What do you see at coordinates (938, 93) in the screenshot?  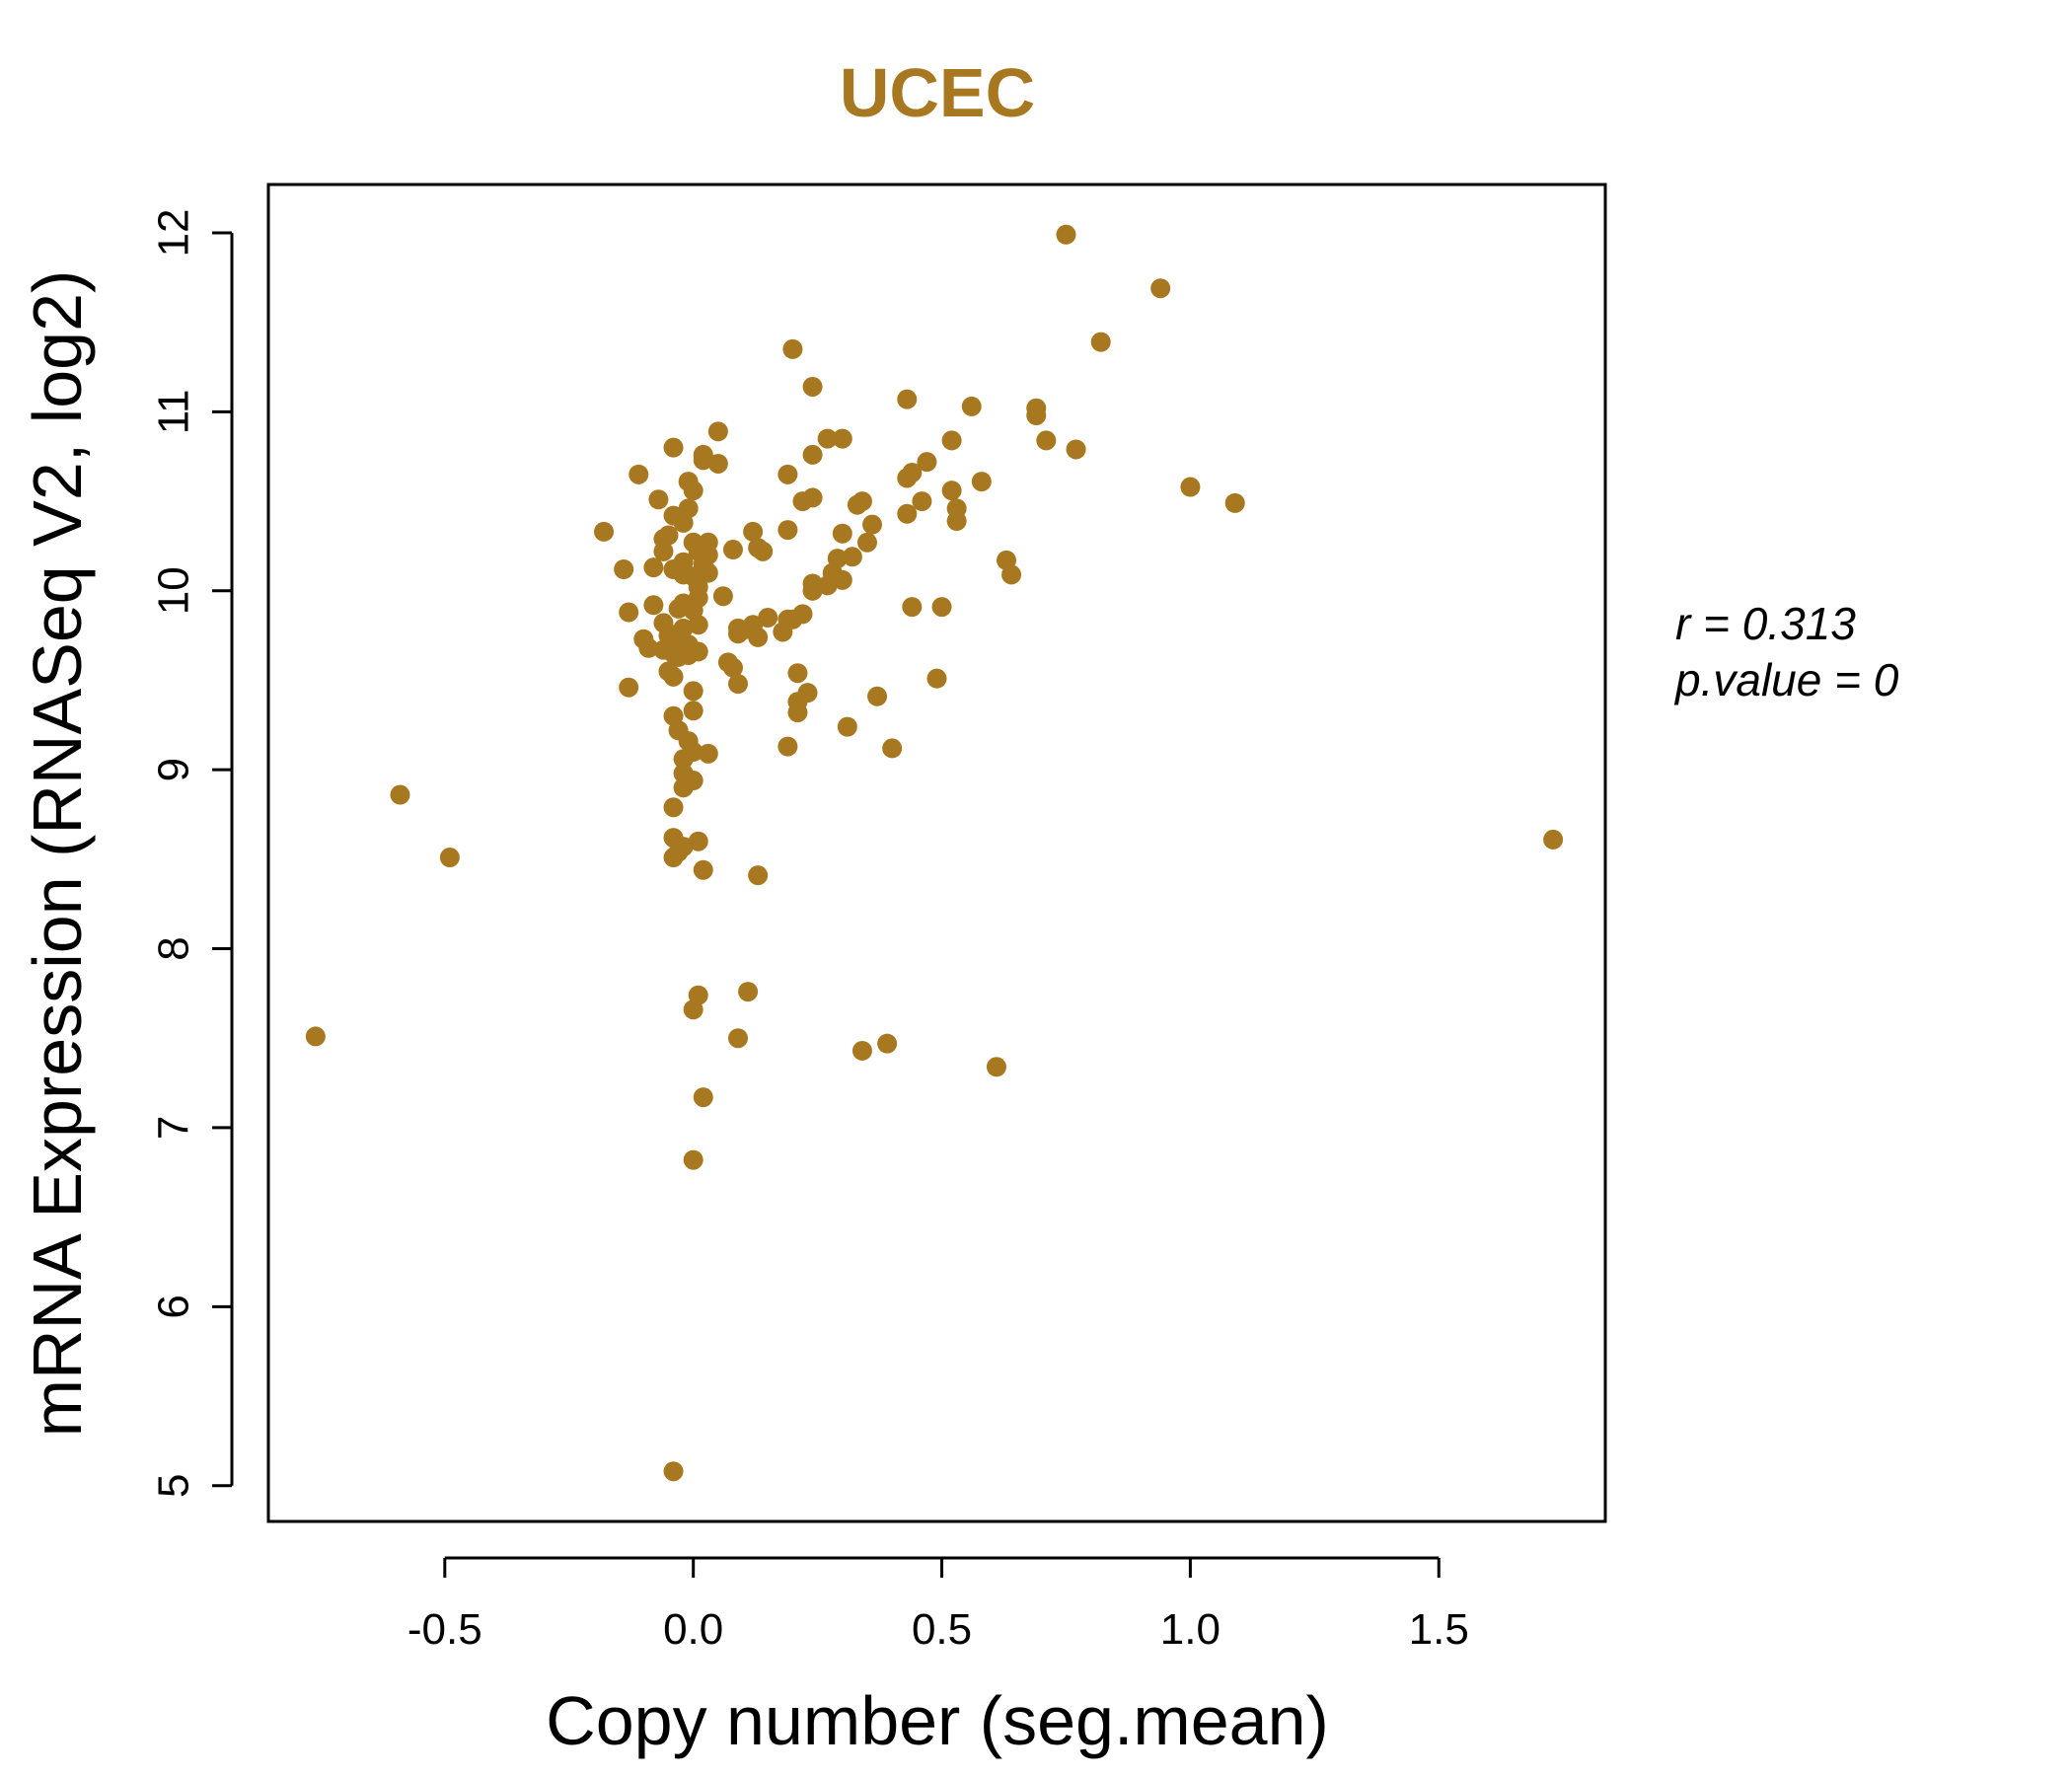 I see `chart-title: UCEC` at bounding box center [938, 93].